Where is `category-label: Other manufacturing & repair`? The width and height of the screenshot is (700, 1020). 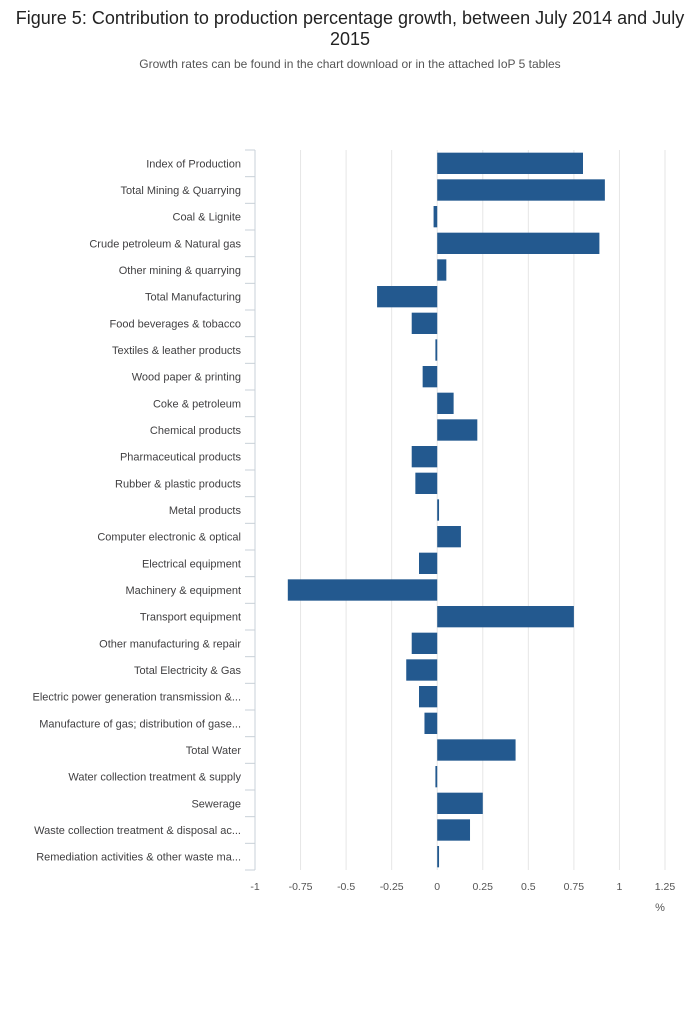 category-label: Other manufacturing & repair is located at coordinates (170, 644).